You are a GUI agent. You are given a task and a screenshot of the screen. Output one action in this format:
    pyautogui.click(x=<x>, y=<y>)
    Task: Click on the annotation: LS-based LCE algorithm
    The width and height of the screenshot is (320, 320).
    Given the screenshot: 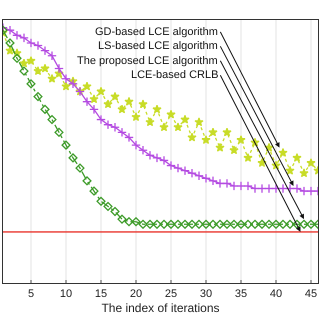 What is the action you would take?
    pyautogui.click(x=158, y=46)
    